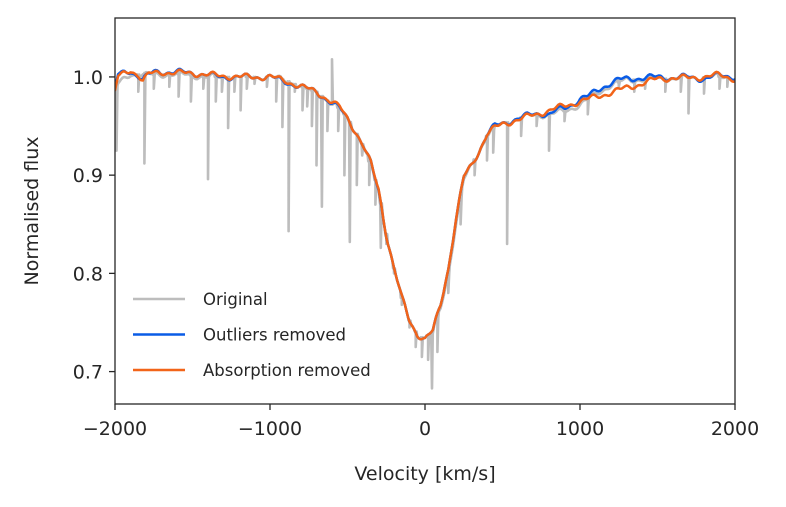 The image size is (786, 507). Describe the element at coordinates (424, 474) in the screenshot. I see `x-axis-label: Velocity [km/s]` at that location.